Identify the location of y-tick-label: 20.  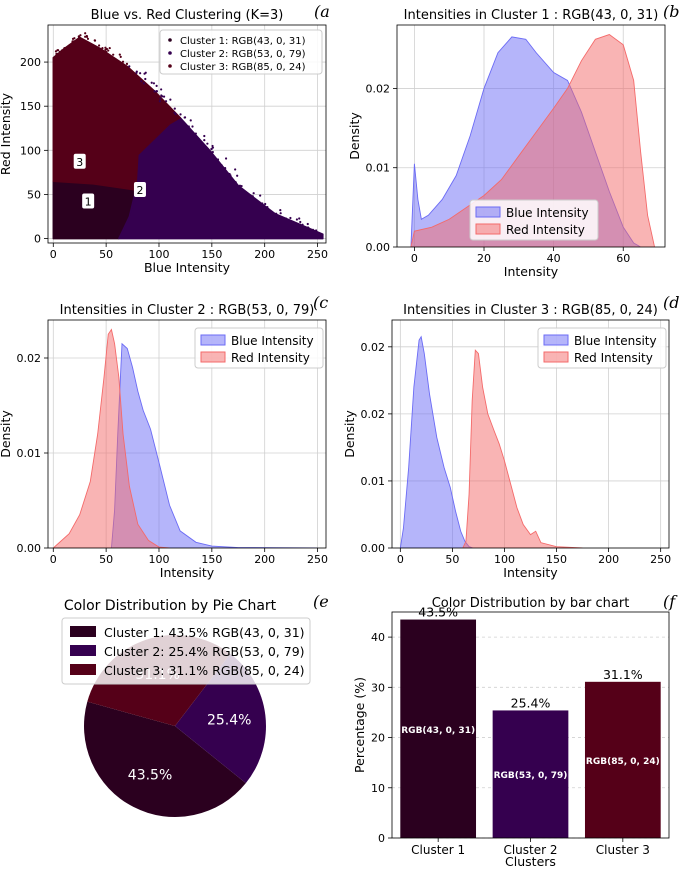
(378, 738).